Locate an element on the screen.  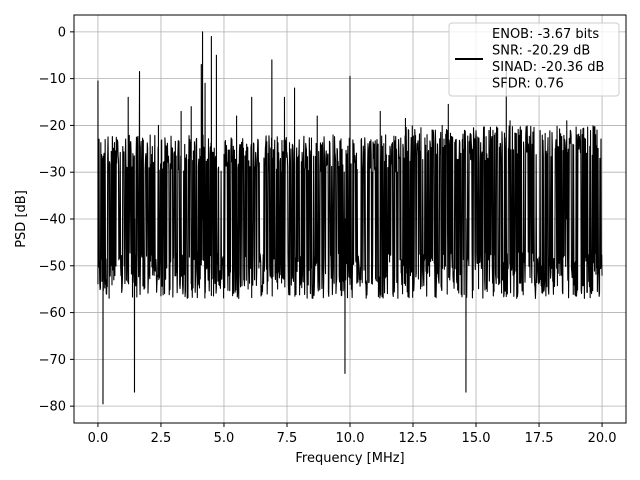
x-tick-label: 0.0 is located at coordinates (98, 438).